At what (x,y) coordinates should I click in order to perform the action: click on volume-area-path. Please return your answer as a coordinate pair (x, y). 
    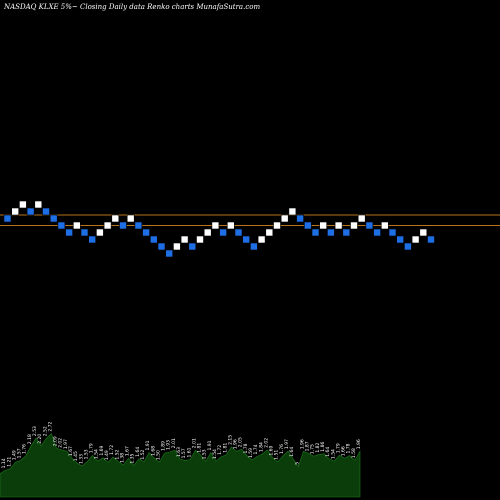
    Looking at the image, I should click on (180, 465).